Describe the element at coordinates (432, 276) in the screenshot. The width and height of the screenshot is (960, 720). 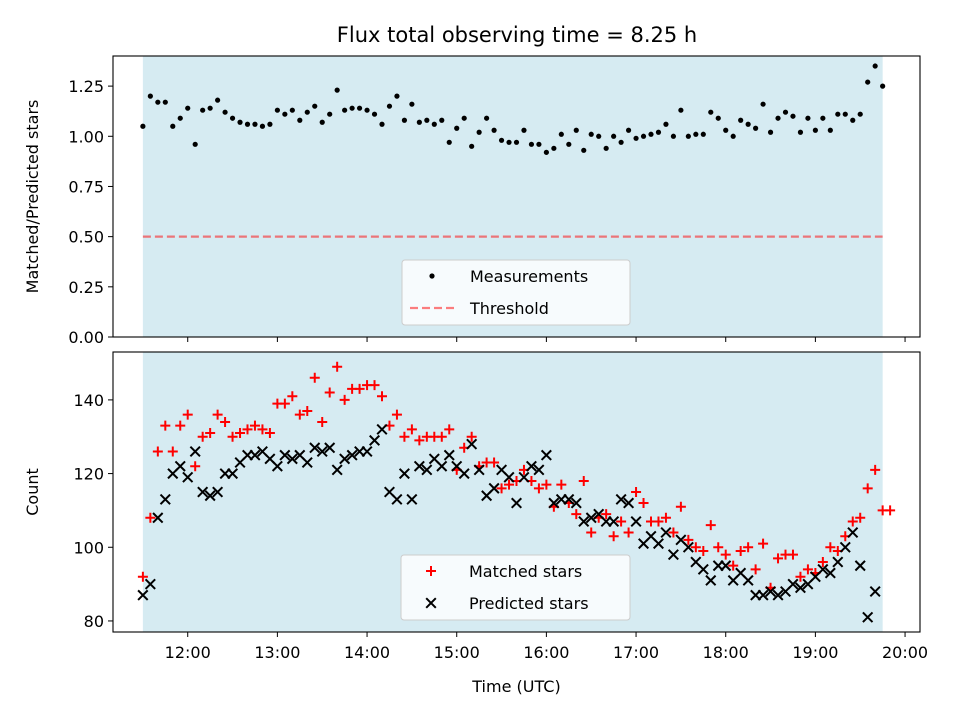
I see `legend-measurement-marker` at that location.